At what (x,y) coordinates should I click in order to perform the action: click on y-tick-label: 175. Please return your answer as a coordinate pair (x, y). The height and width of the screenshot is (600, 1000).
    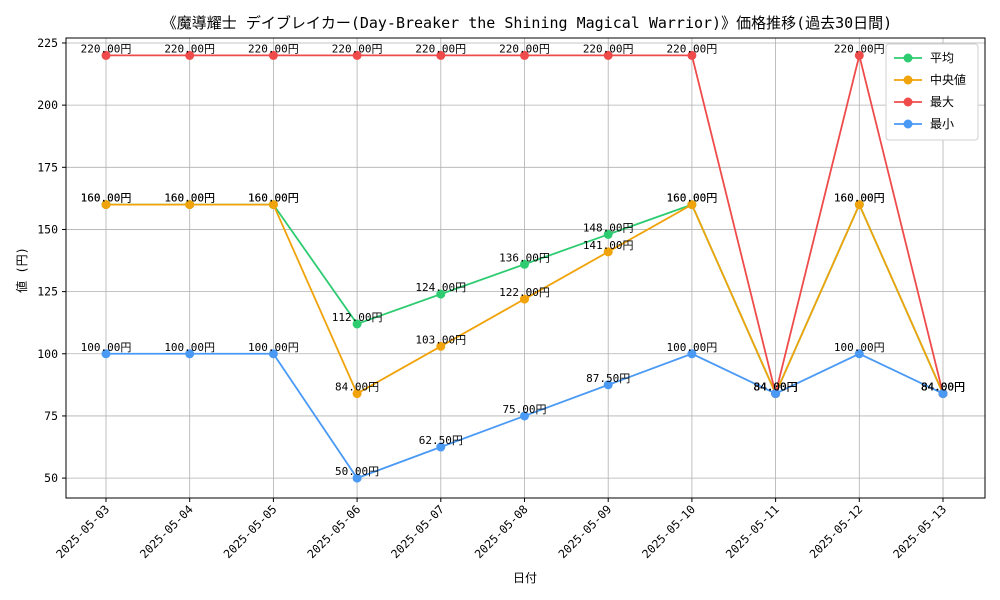
    Looking at the image, I should click on (47, 167).